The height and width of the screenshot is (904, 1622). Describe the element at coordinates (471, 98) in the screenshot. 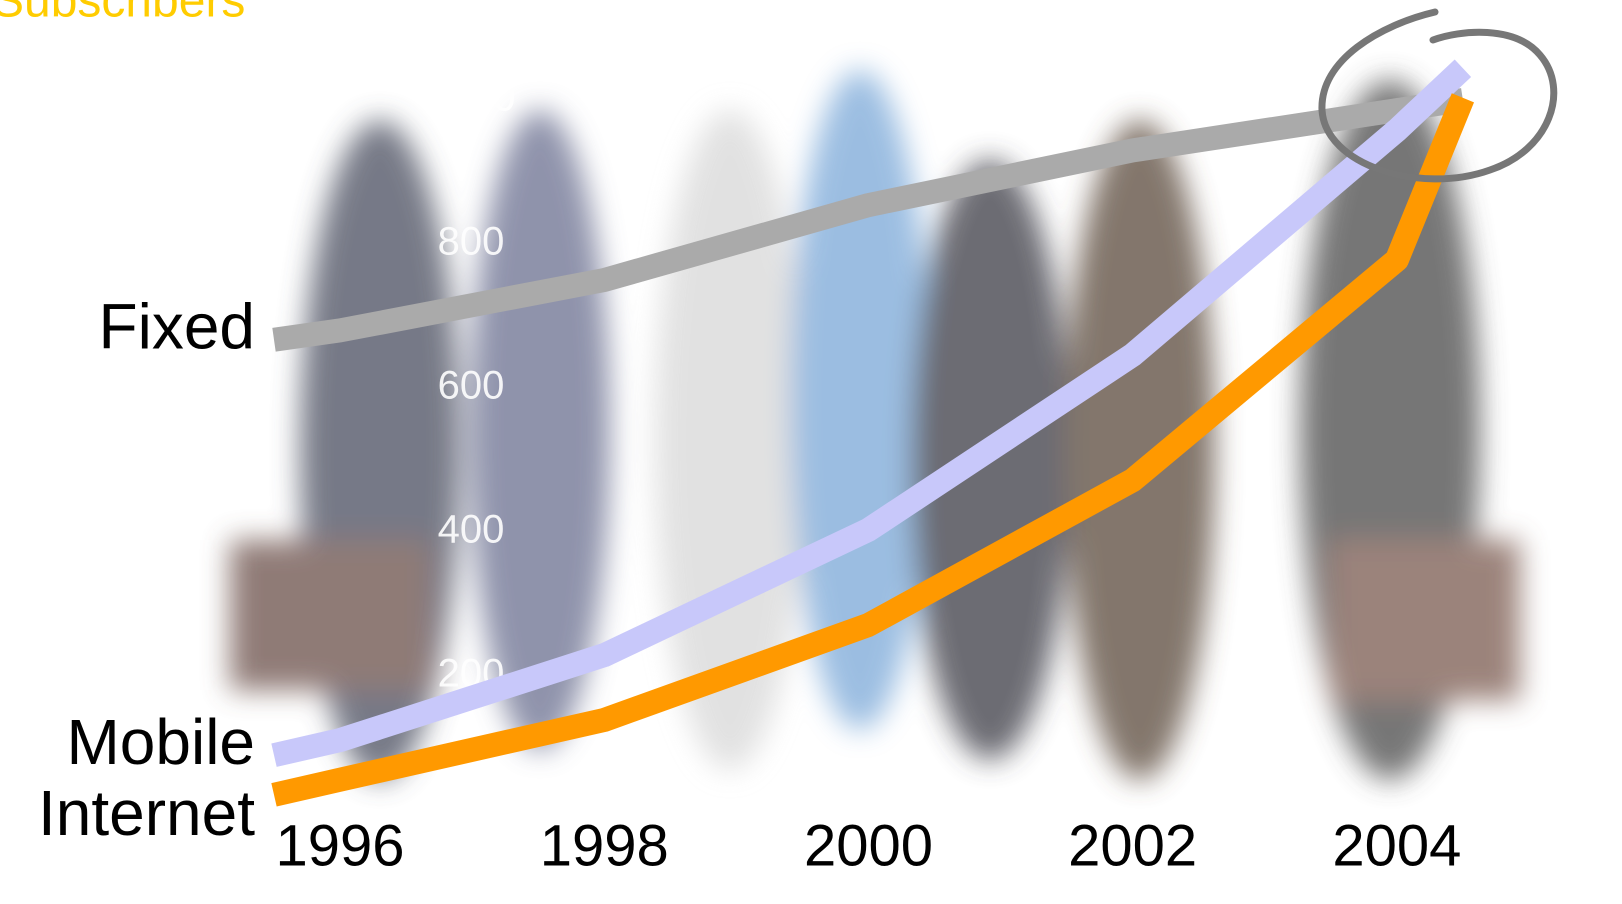

I see `y-tick-label: 1000` at that location.